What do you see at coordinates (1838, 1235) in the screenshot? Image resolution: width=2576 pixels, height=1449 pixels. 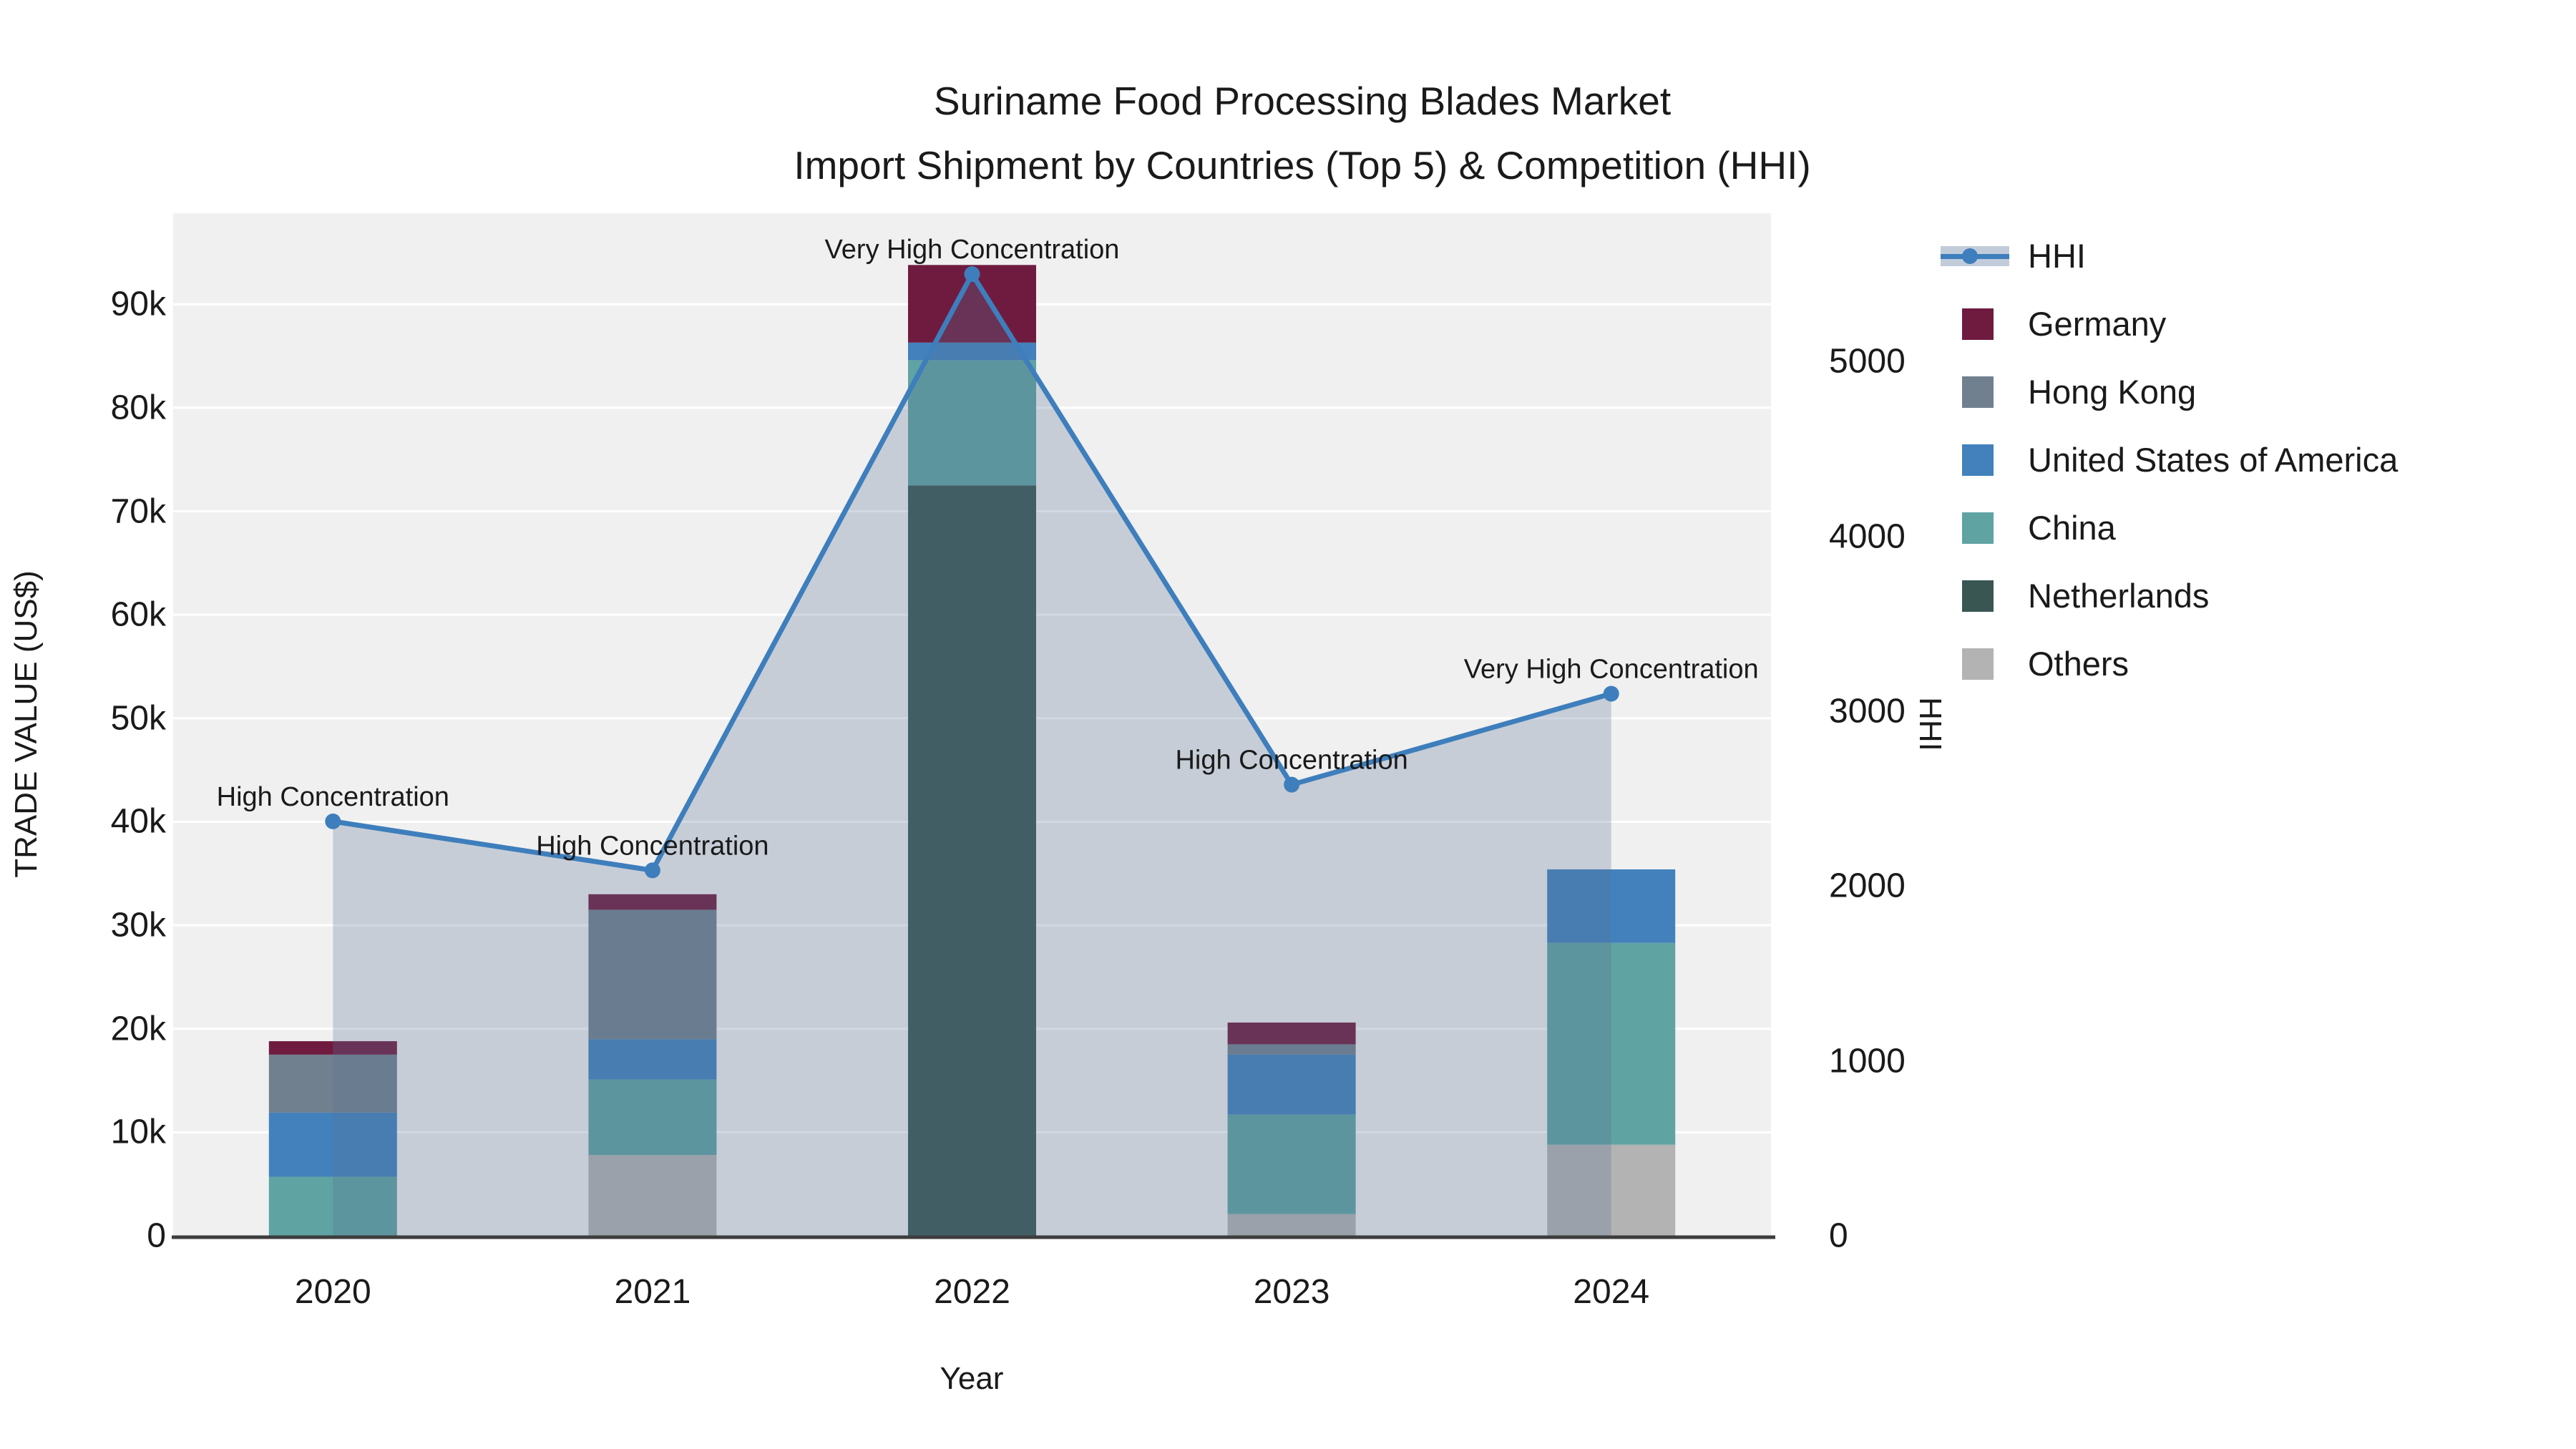 I see `y-right-tick: 0` at bounding box center [1838, 1235].